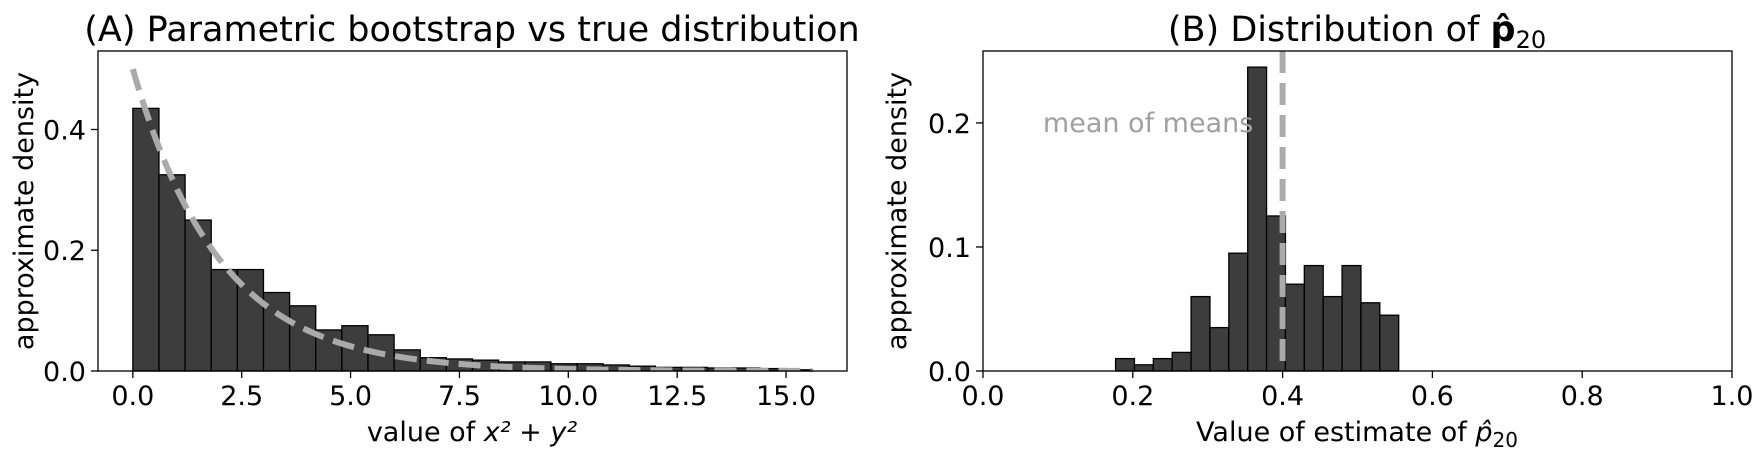  Describe the element at coordinates (1357, 32) in the screenshot. I see `panel-b-title: (B) Distribution of p̂20` at that location.